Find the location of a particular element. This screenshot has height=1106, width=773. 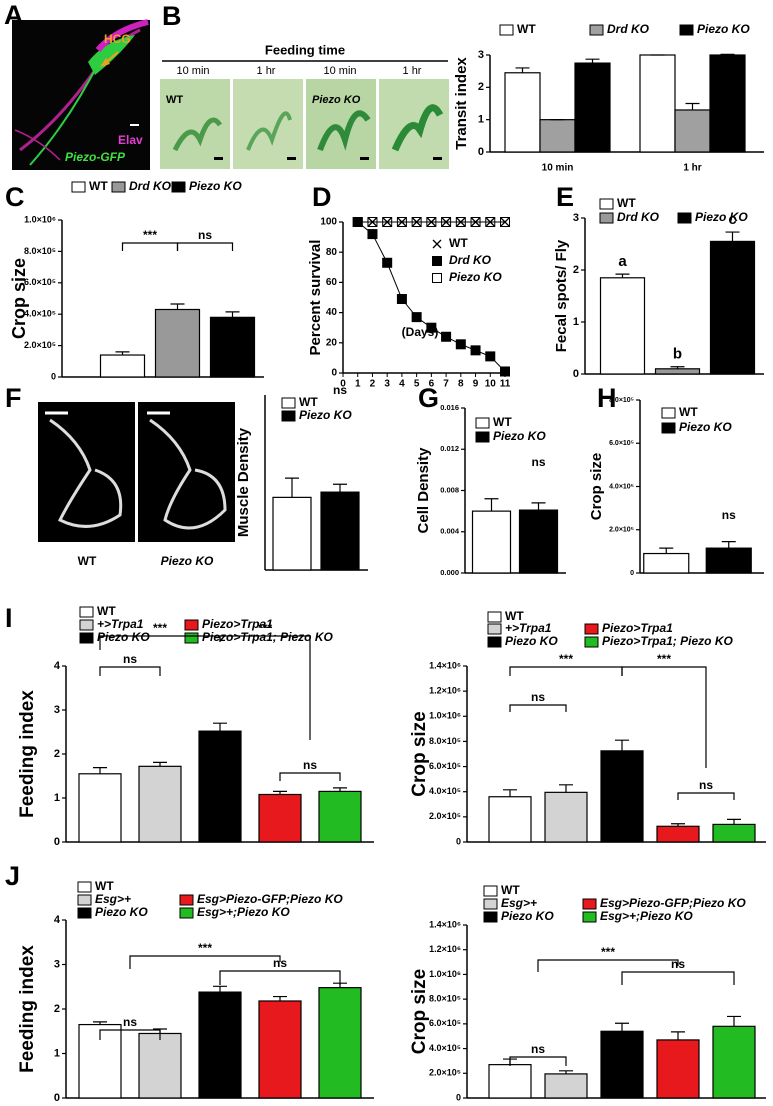

image-title: Feeding time is located at coordinates (305, 49).